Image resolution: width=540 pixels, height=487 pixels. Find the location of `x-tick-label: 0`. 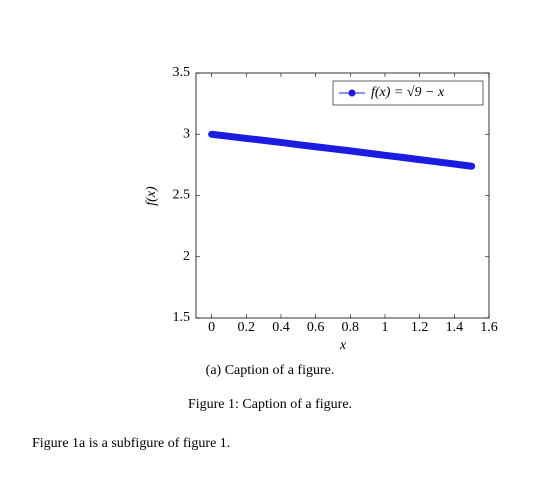

x-tick-label: 0 is located at coordinates (211, 327).